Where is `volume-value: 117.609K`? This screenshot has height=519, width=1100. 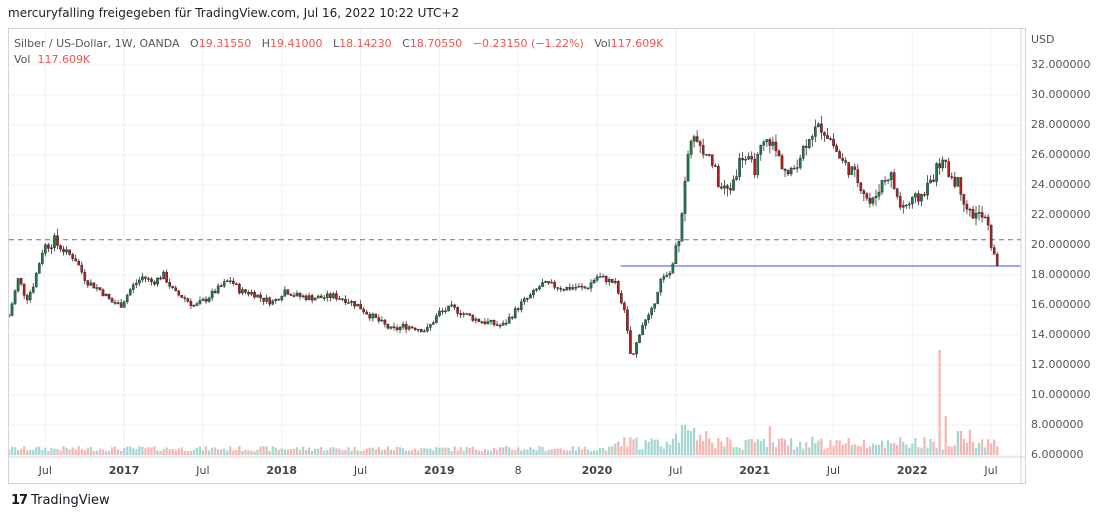 volume-value: 117.609K is located at coordinates (64, 59).